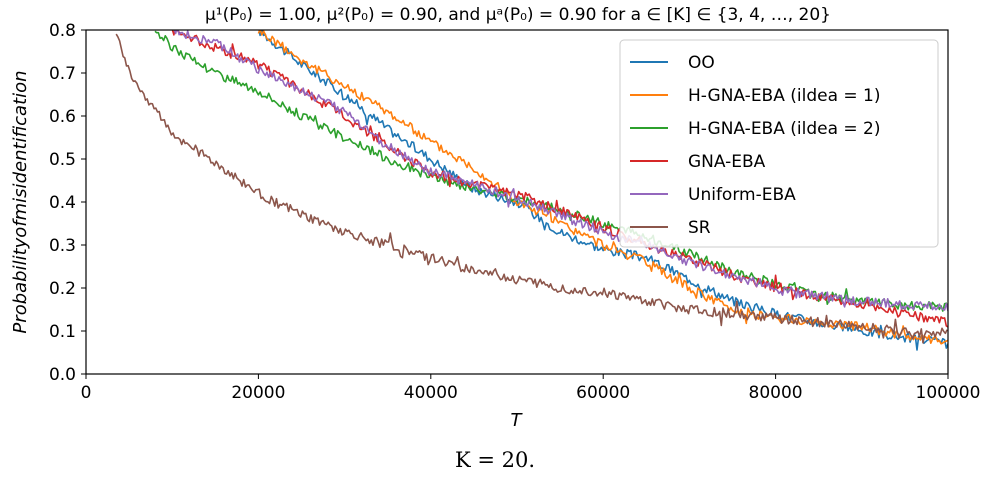  Describe the element at coordinates (431, 393) in the screenshot. I see `x-tick-label: 40000` at that location.